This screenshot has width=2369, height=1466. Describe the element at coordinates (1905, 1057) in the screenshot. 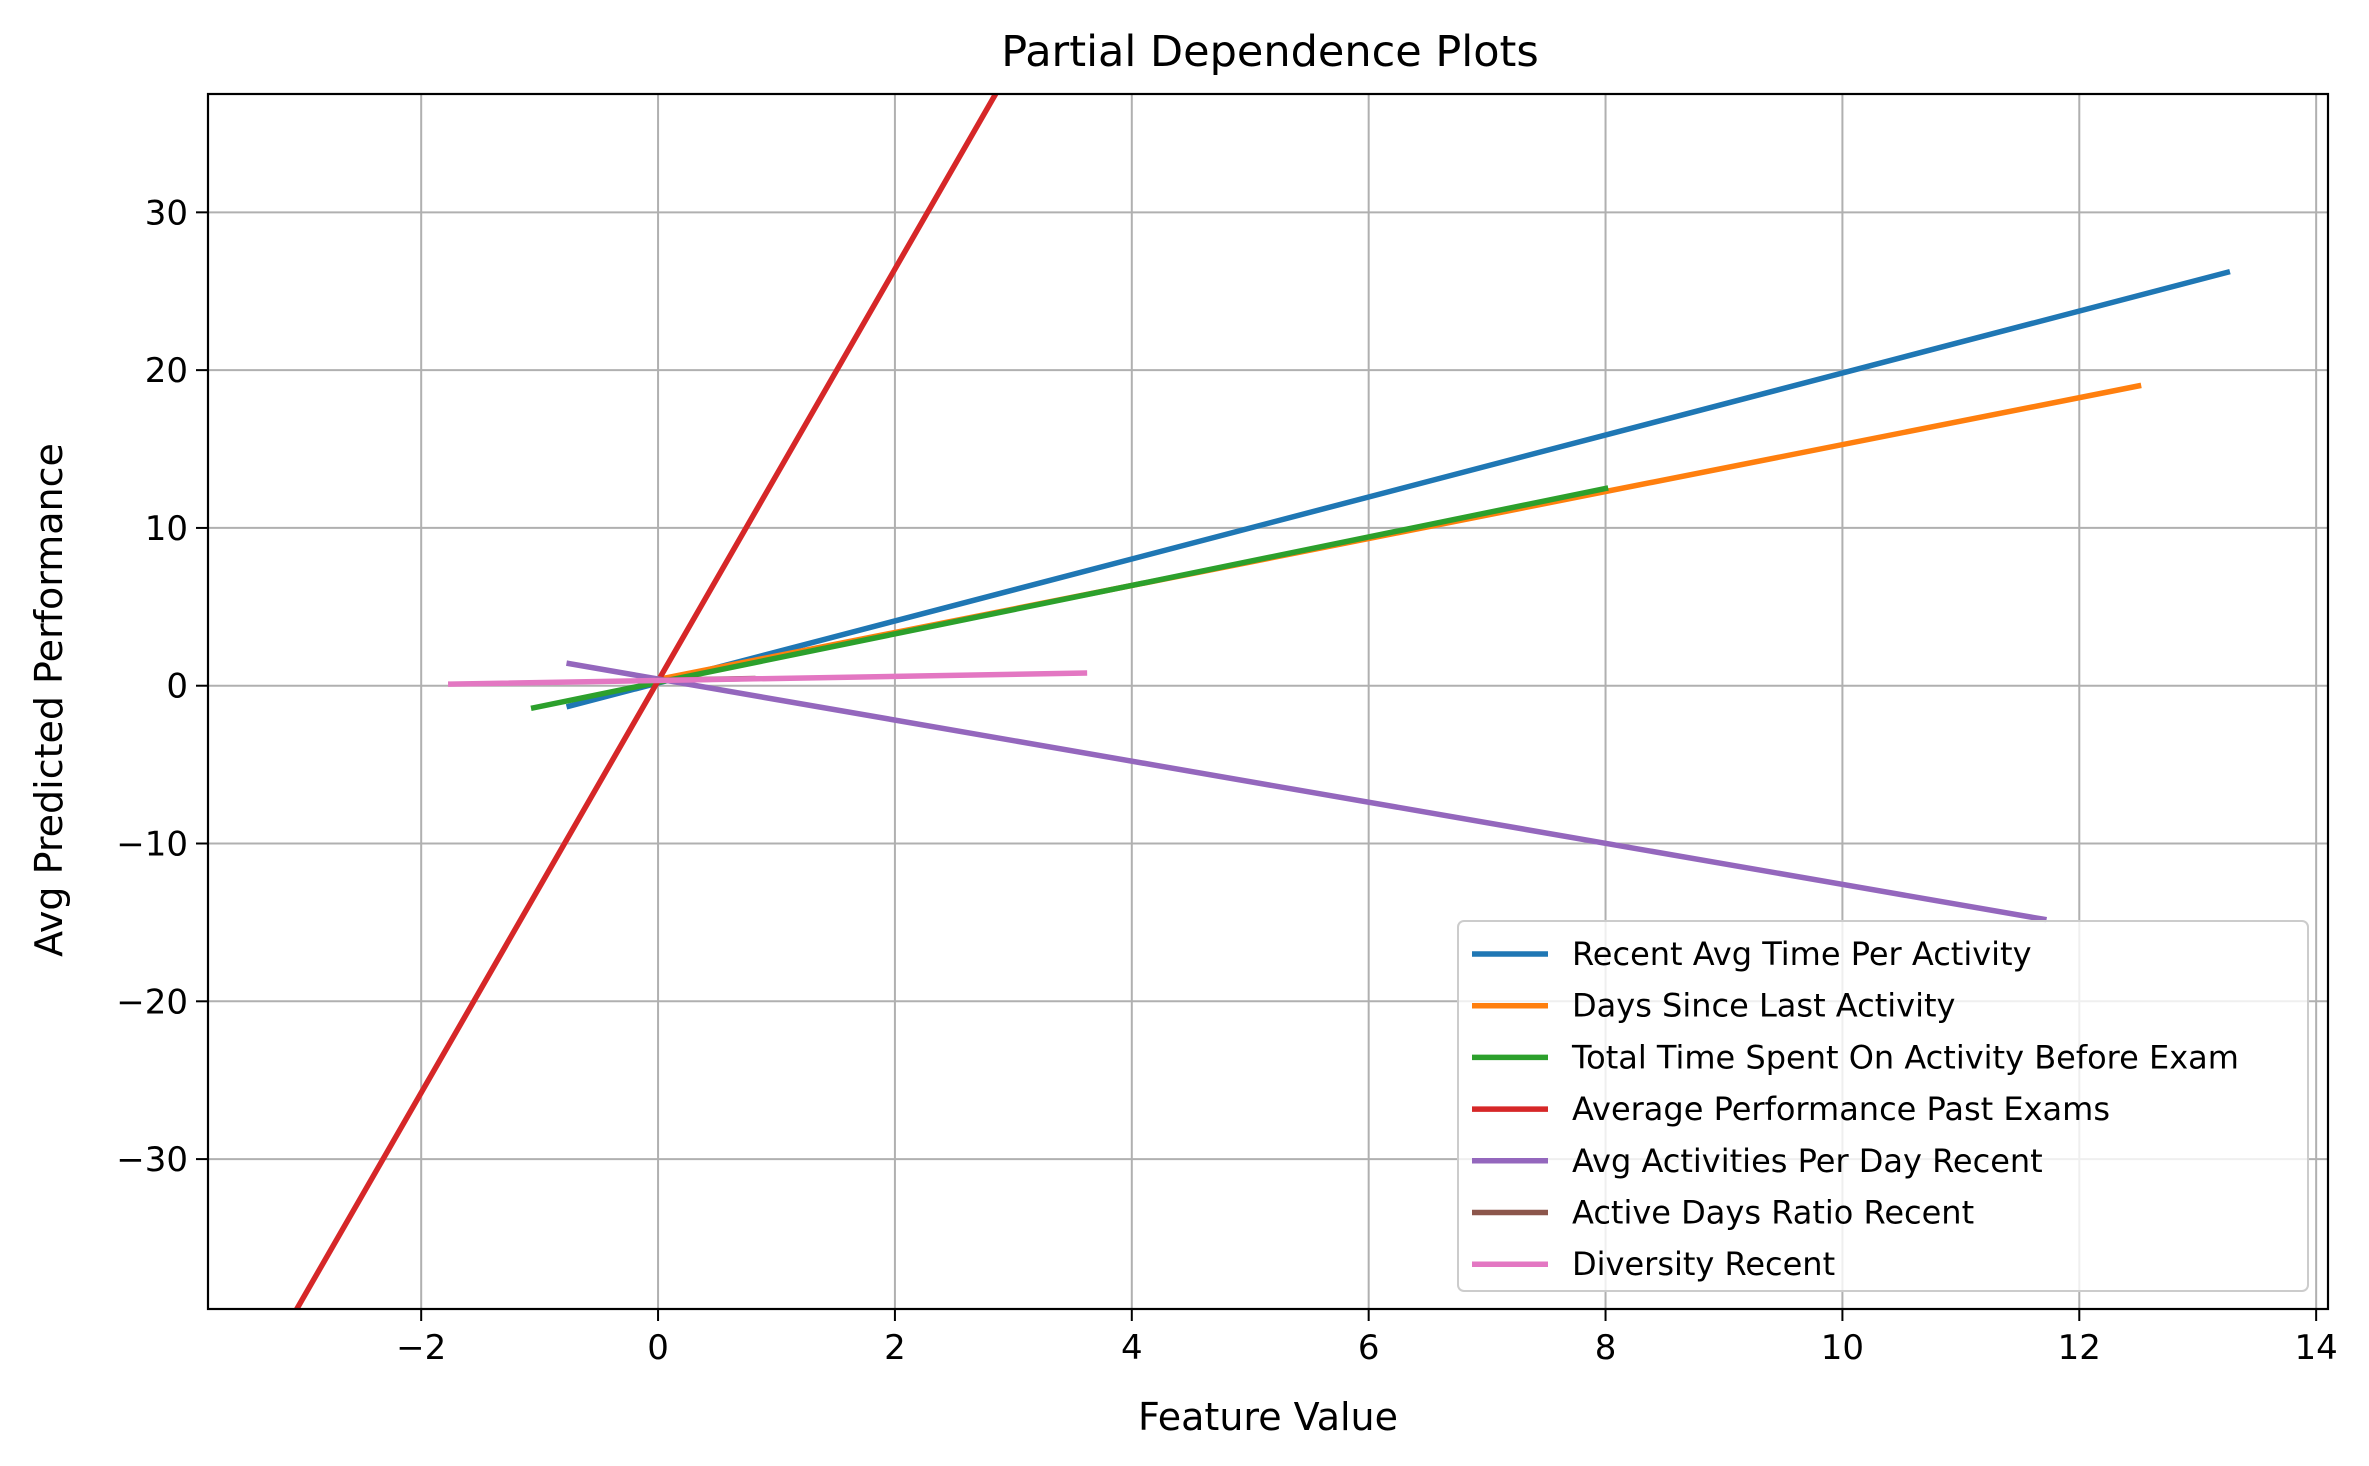

I see `legend-label: Total Time Spent On Activity Before Exam` at that location.